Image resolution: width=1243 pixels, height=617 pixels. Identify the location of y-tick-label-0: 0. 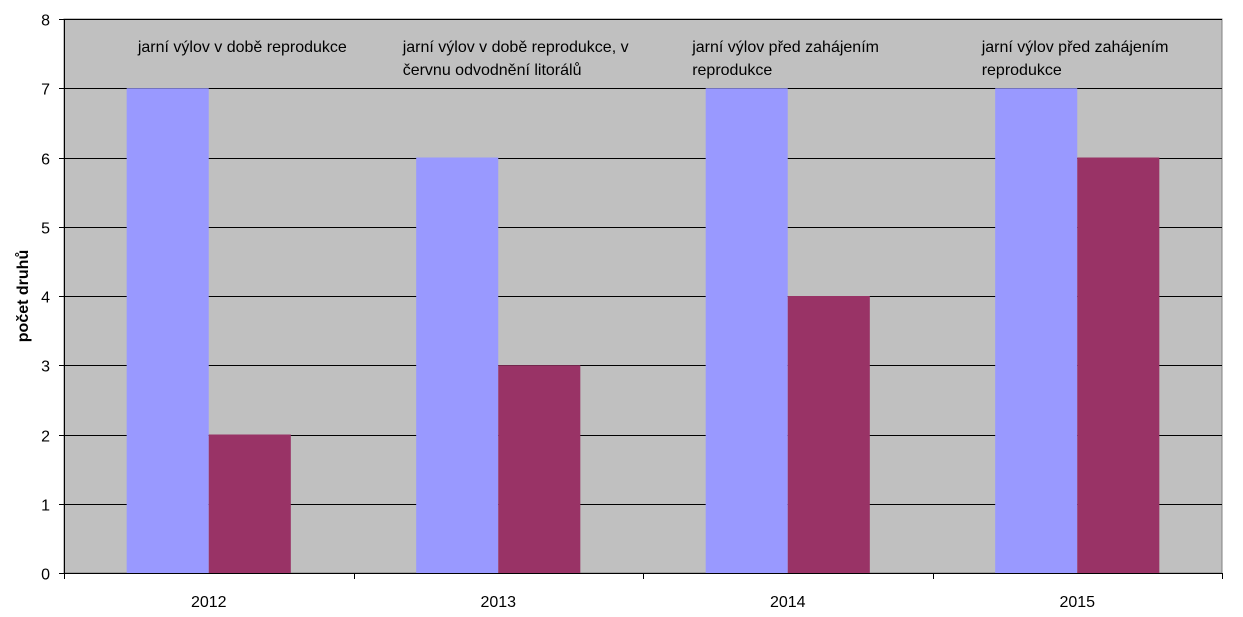
(45, 575).